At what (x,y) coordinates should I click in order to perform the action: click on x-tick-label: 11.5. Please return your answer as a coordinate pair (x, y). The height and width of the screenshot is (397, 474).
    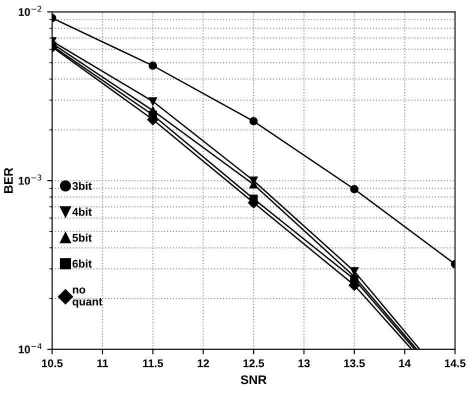
    Looking at the image, I should click on (153, 363).